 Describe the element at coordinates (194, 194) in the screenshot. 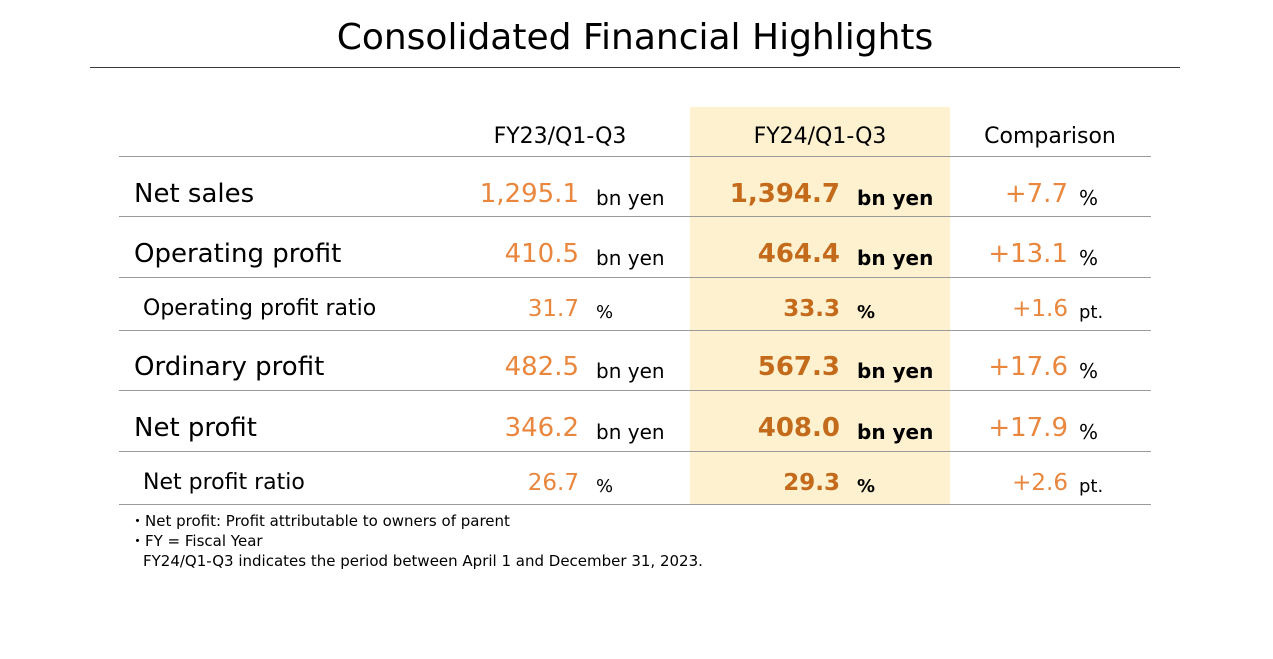

I see `row-label: Net sales` at that location.